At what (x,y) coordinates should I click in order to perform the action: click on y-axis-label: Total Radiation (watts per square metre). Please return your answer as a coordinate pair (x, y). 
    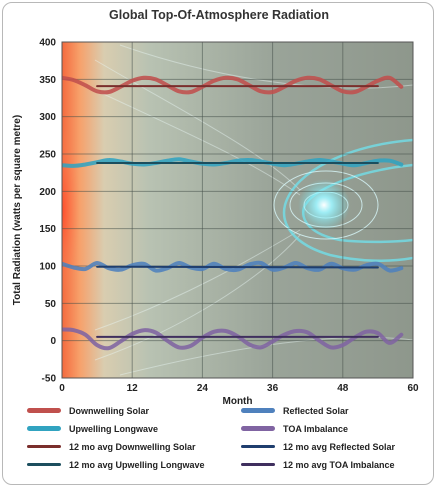
    Looking at the image, I should click on (17, 210).